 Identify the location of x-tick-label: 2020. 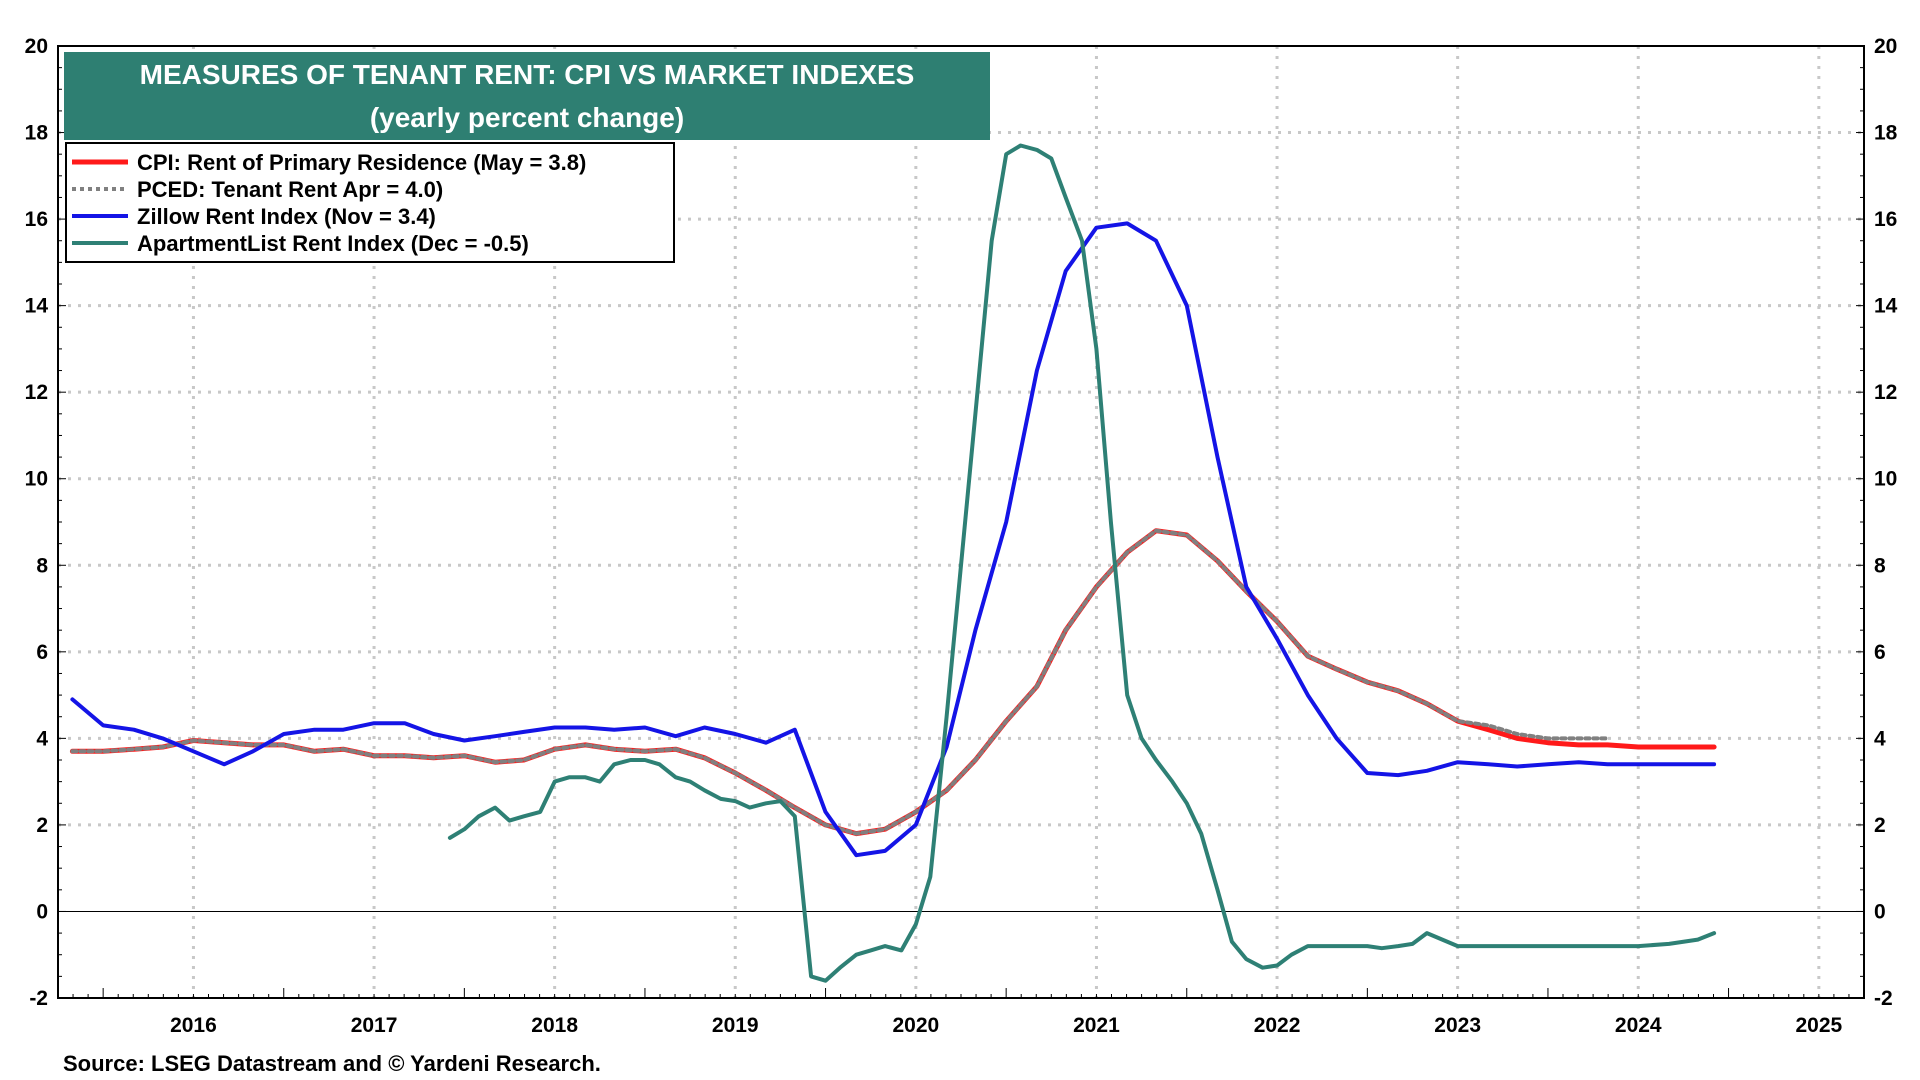
(915, 1025).